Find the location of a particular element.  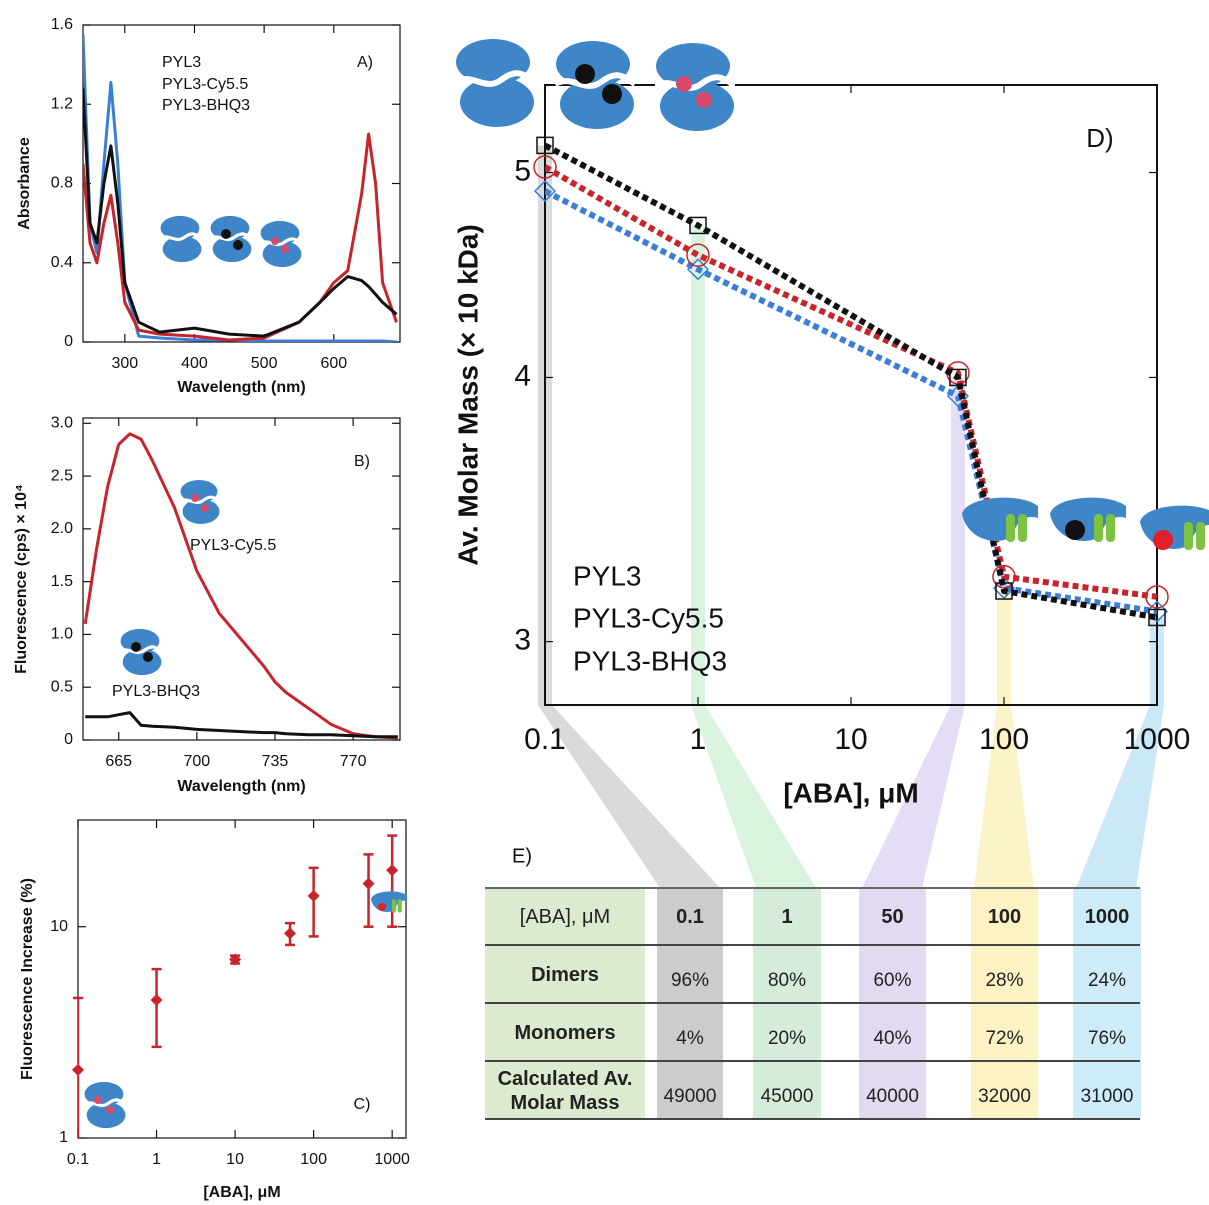

x-tick-label: 600 is located at coordinates (333, 363).